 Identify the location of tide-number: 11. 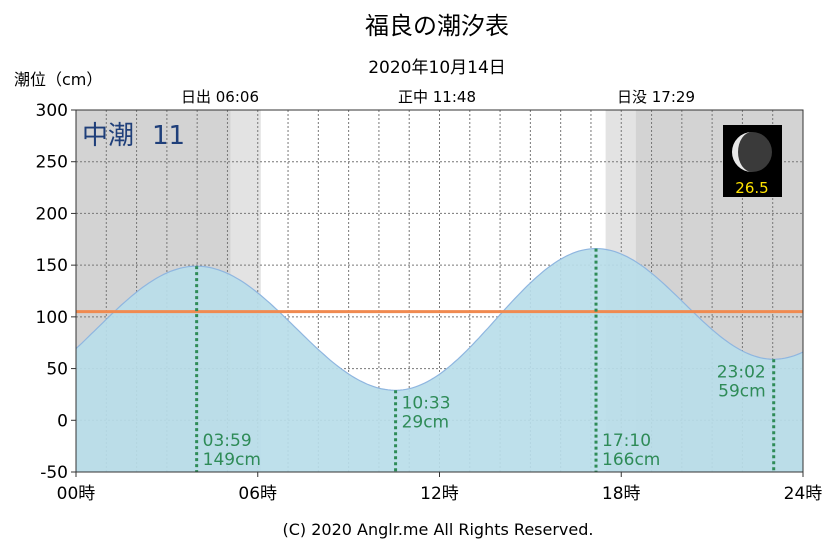
(168, 136).